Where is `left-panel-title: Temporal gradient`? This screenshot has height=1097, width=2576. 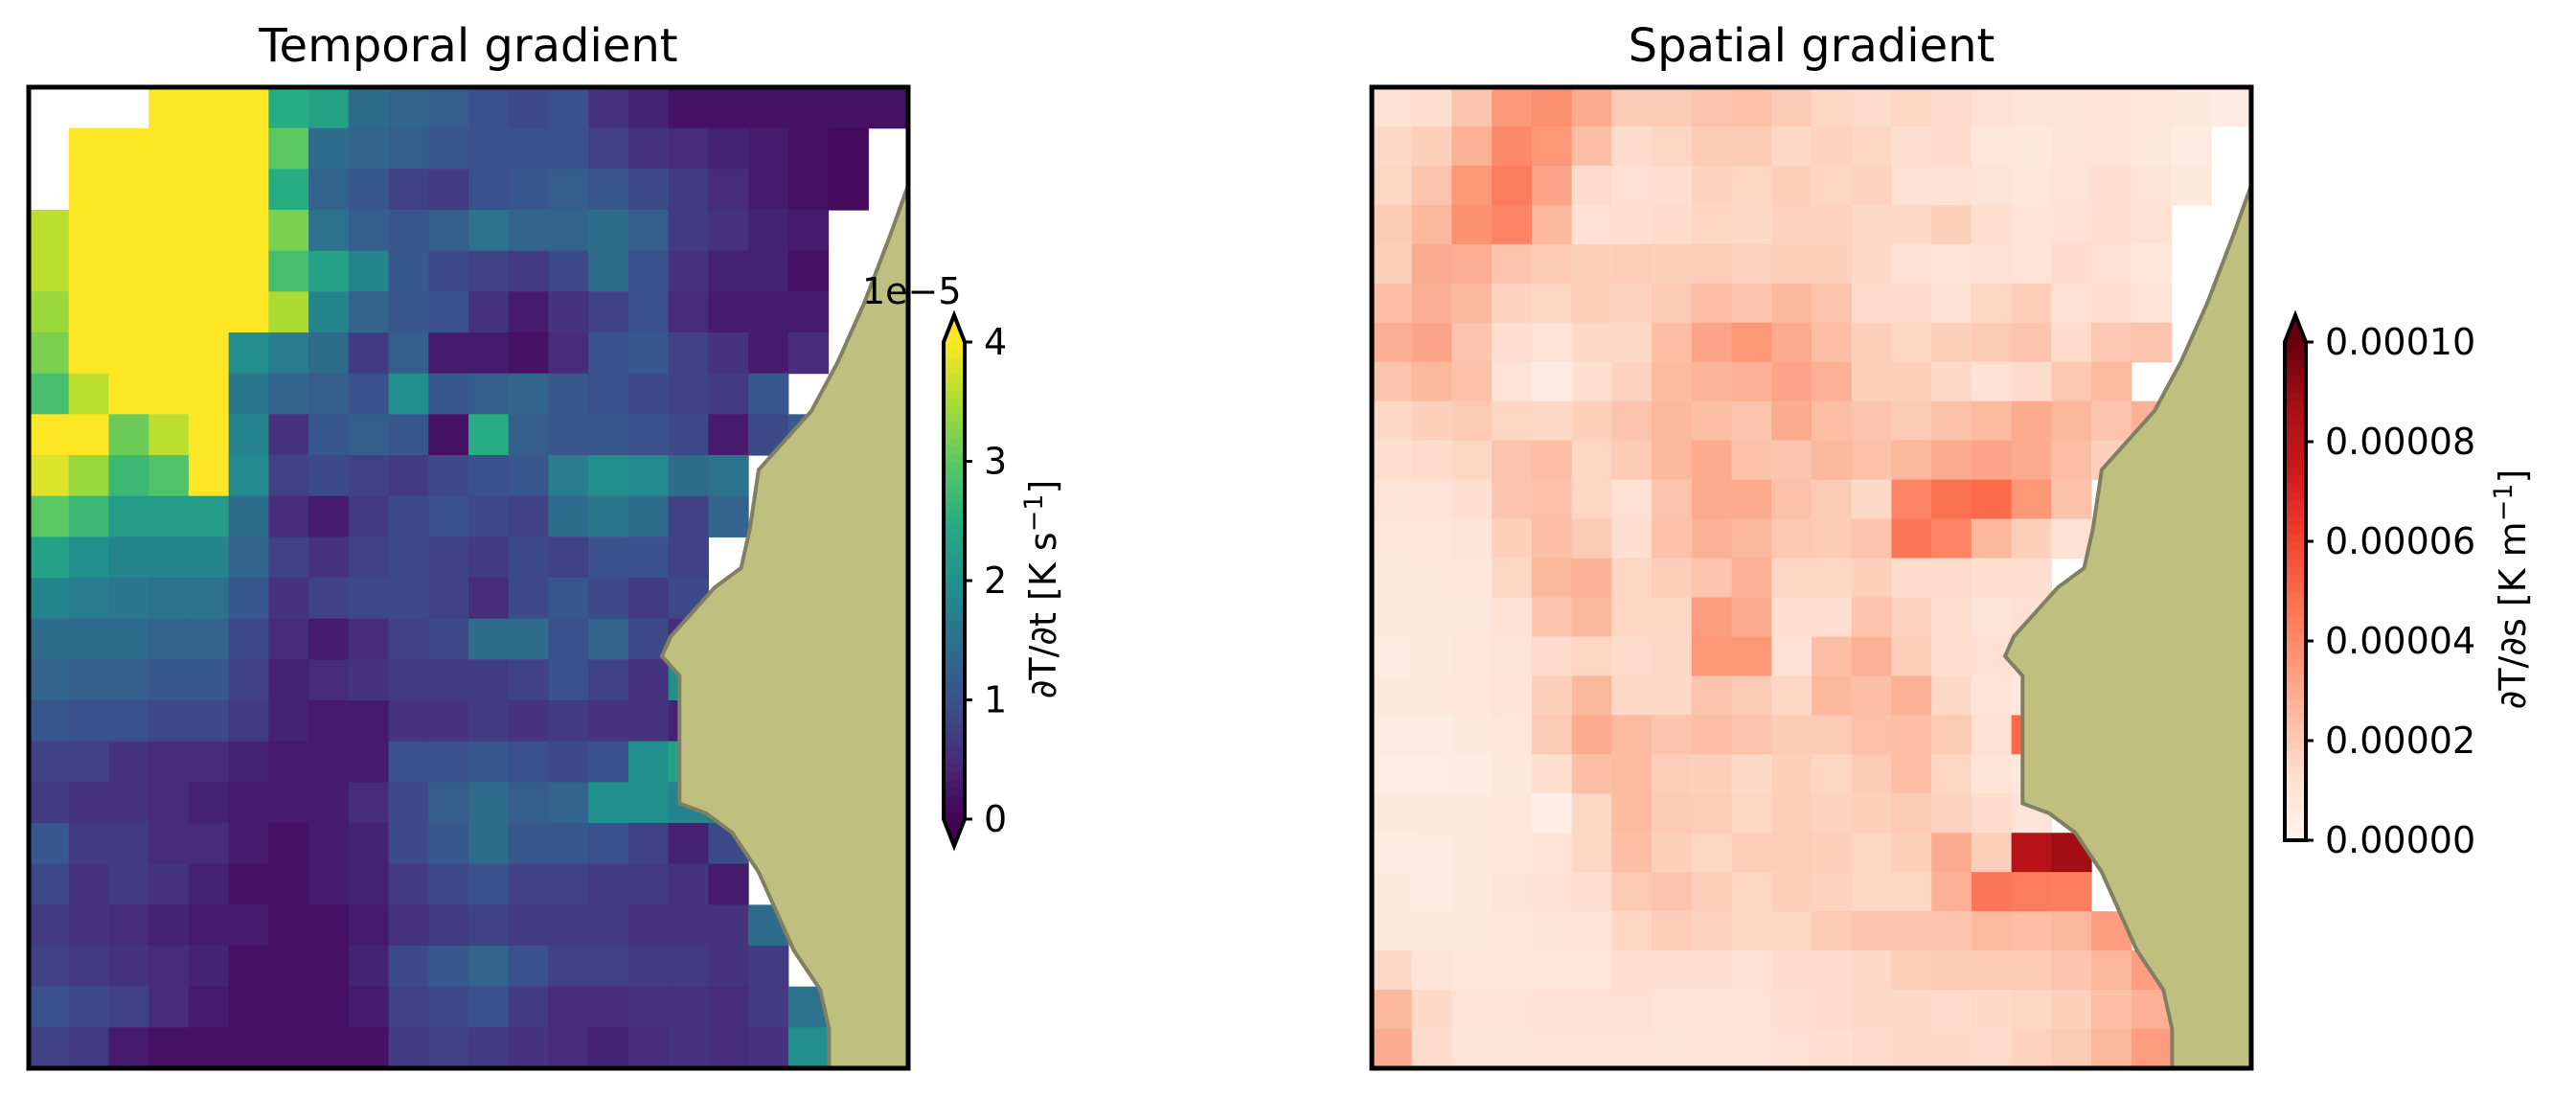
left-panel-title: Temporal gradient is located at coordinates (467, 46).